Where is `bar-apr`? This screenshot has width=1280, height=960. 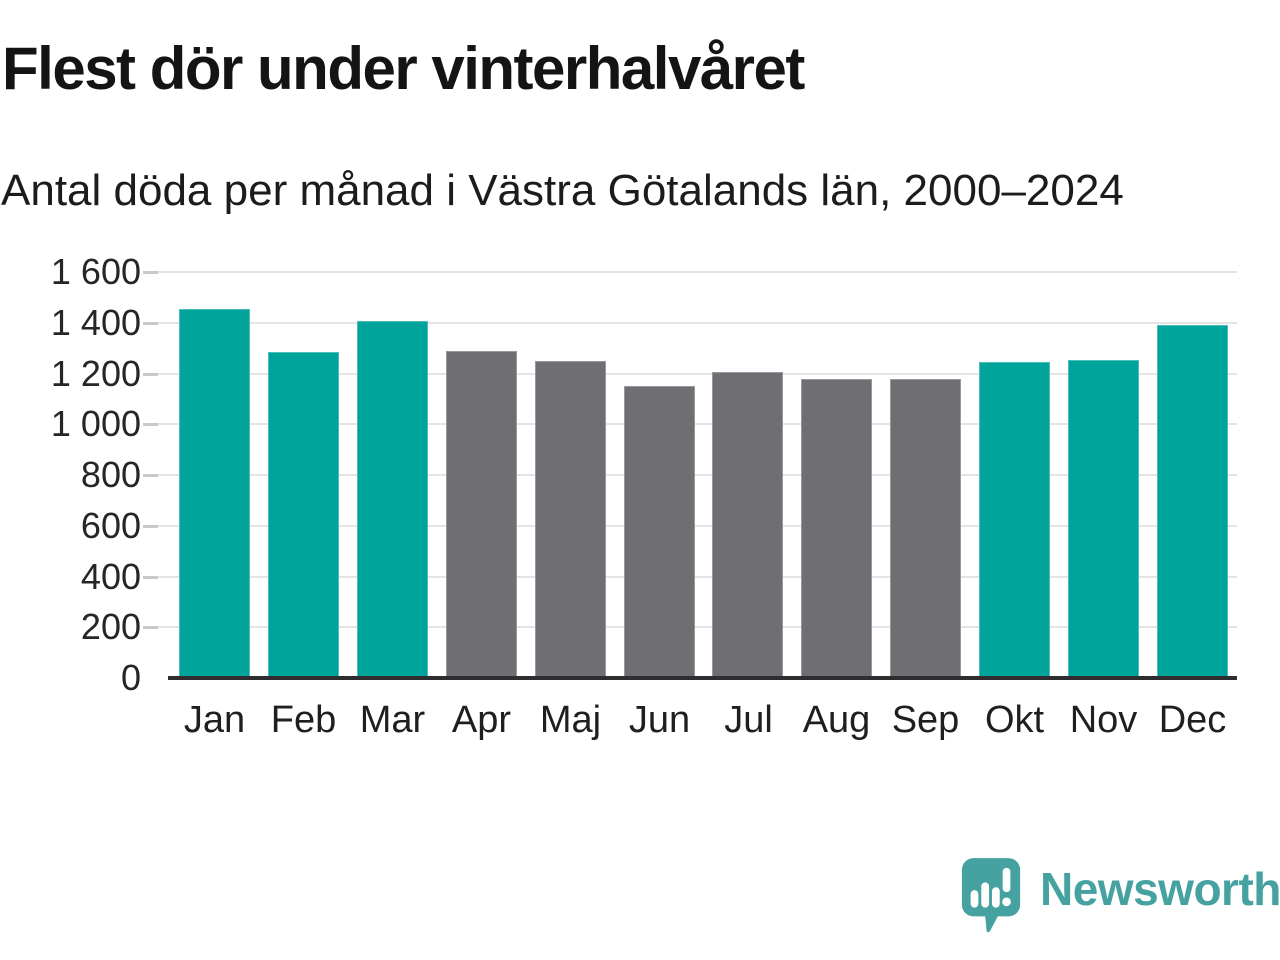
bar-apr is located at coordinates (481, 514).